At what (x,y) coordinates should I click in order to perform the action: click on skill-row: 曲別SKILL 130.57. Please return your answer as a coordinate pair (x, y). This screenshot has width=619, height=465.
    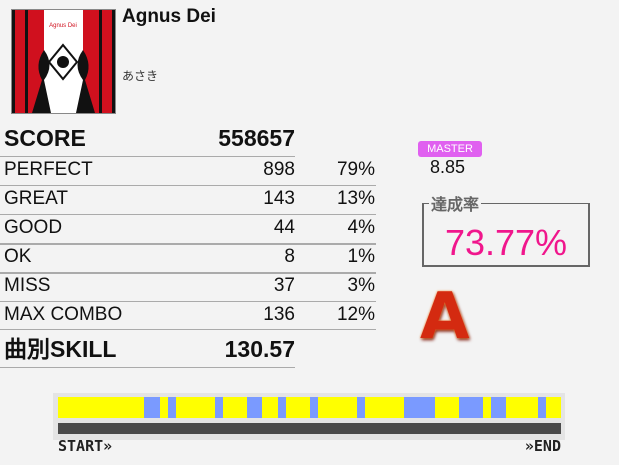
    Looking at the image, I should click on (147, 349).